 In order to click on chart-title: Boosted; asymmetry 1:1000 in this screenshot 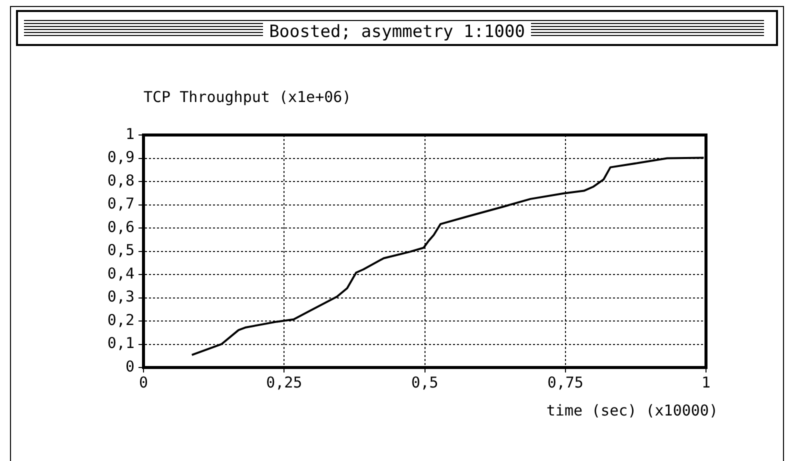, I will do `click(397, 32)`.